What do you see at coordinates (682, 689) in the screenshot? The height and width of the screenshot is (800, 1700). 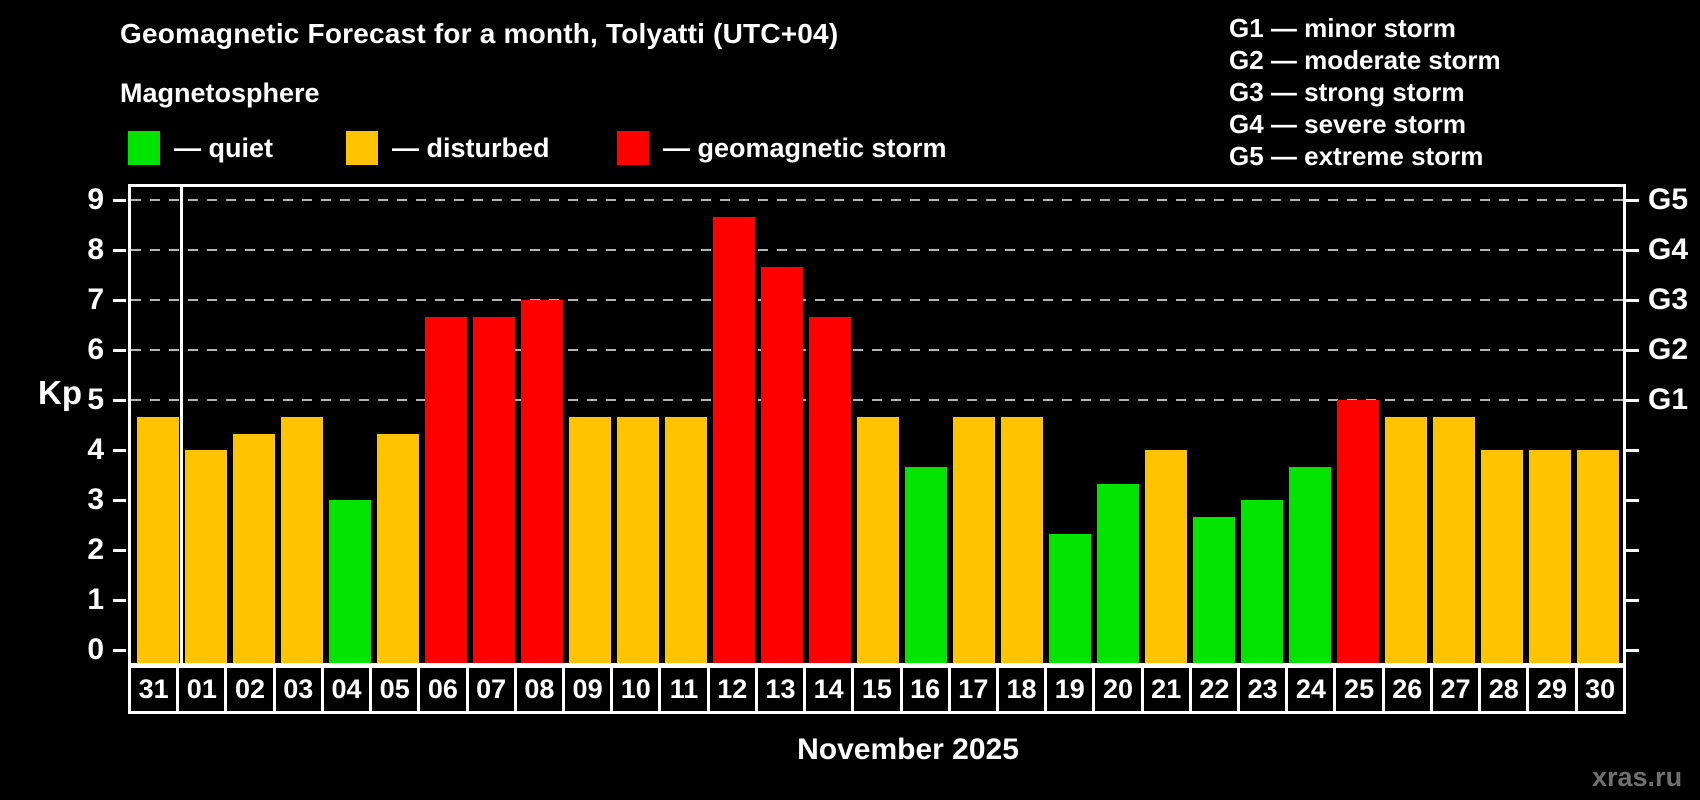 I see `day-label-11: 11` at bounding box center [682, 689].